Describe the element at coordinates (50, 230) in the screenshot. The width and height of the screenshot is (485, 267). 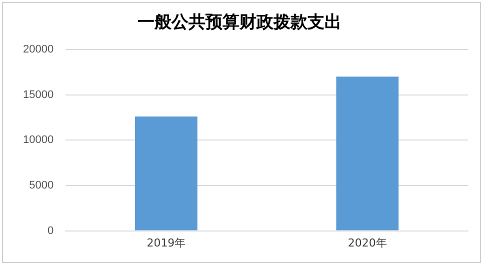
I see `y-tick-label: 0` at that location.